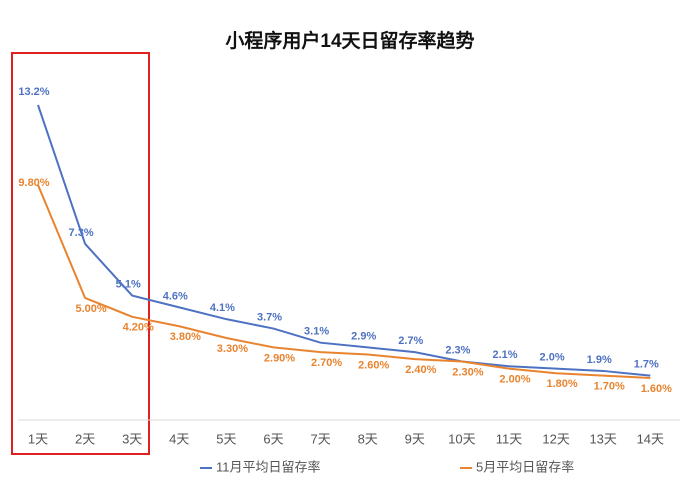  I want to click on data-label: 13.2%, so click(33, 92).